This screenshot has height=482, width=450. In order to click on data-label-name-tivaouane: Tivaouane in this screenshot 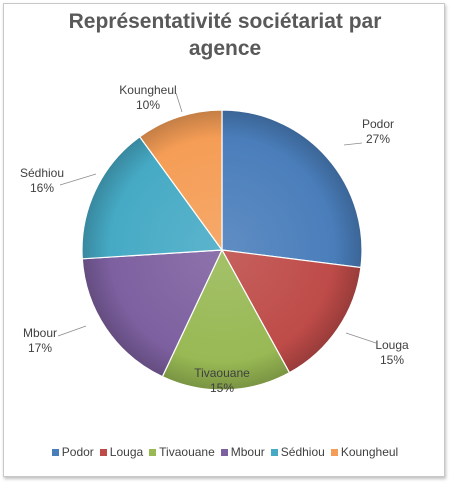, I will do `click(222, 373)`.